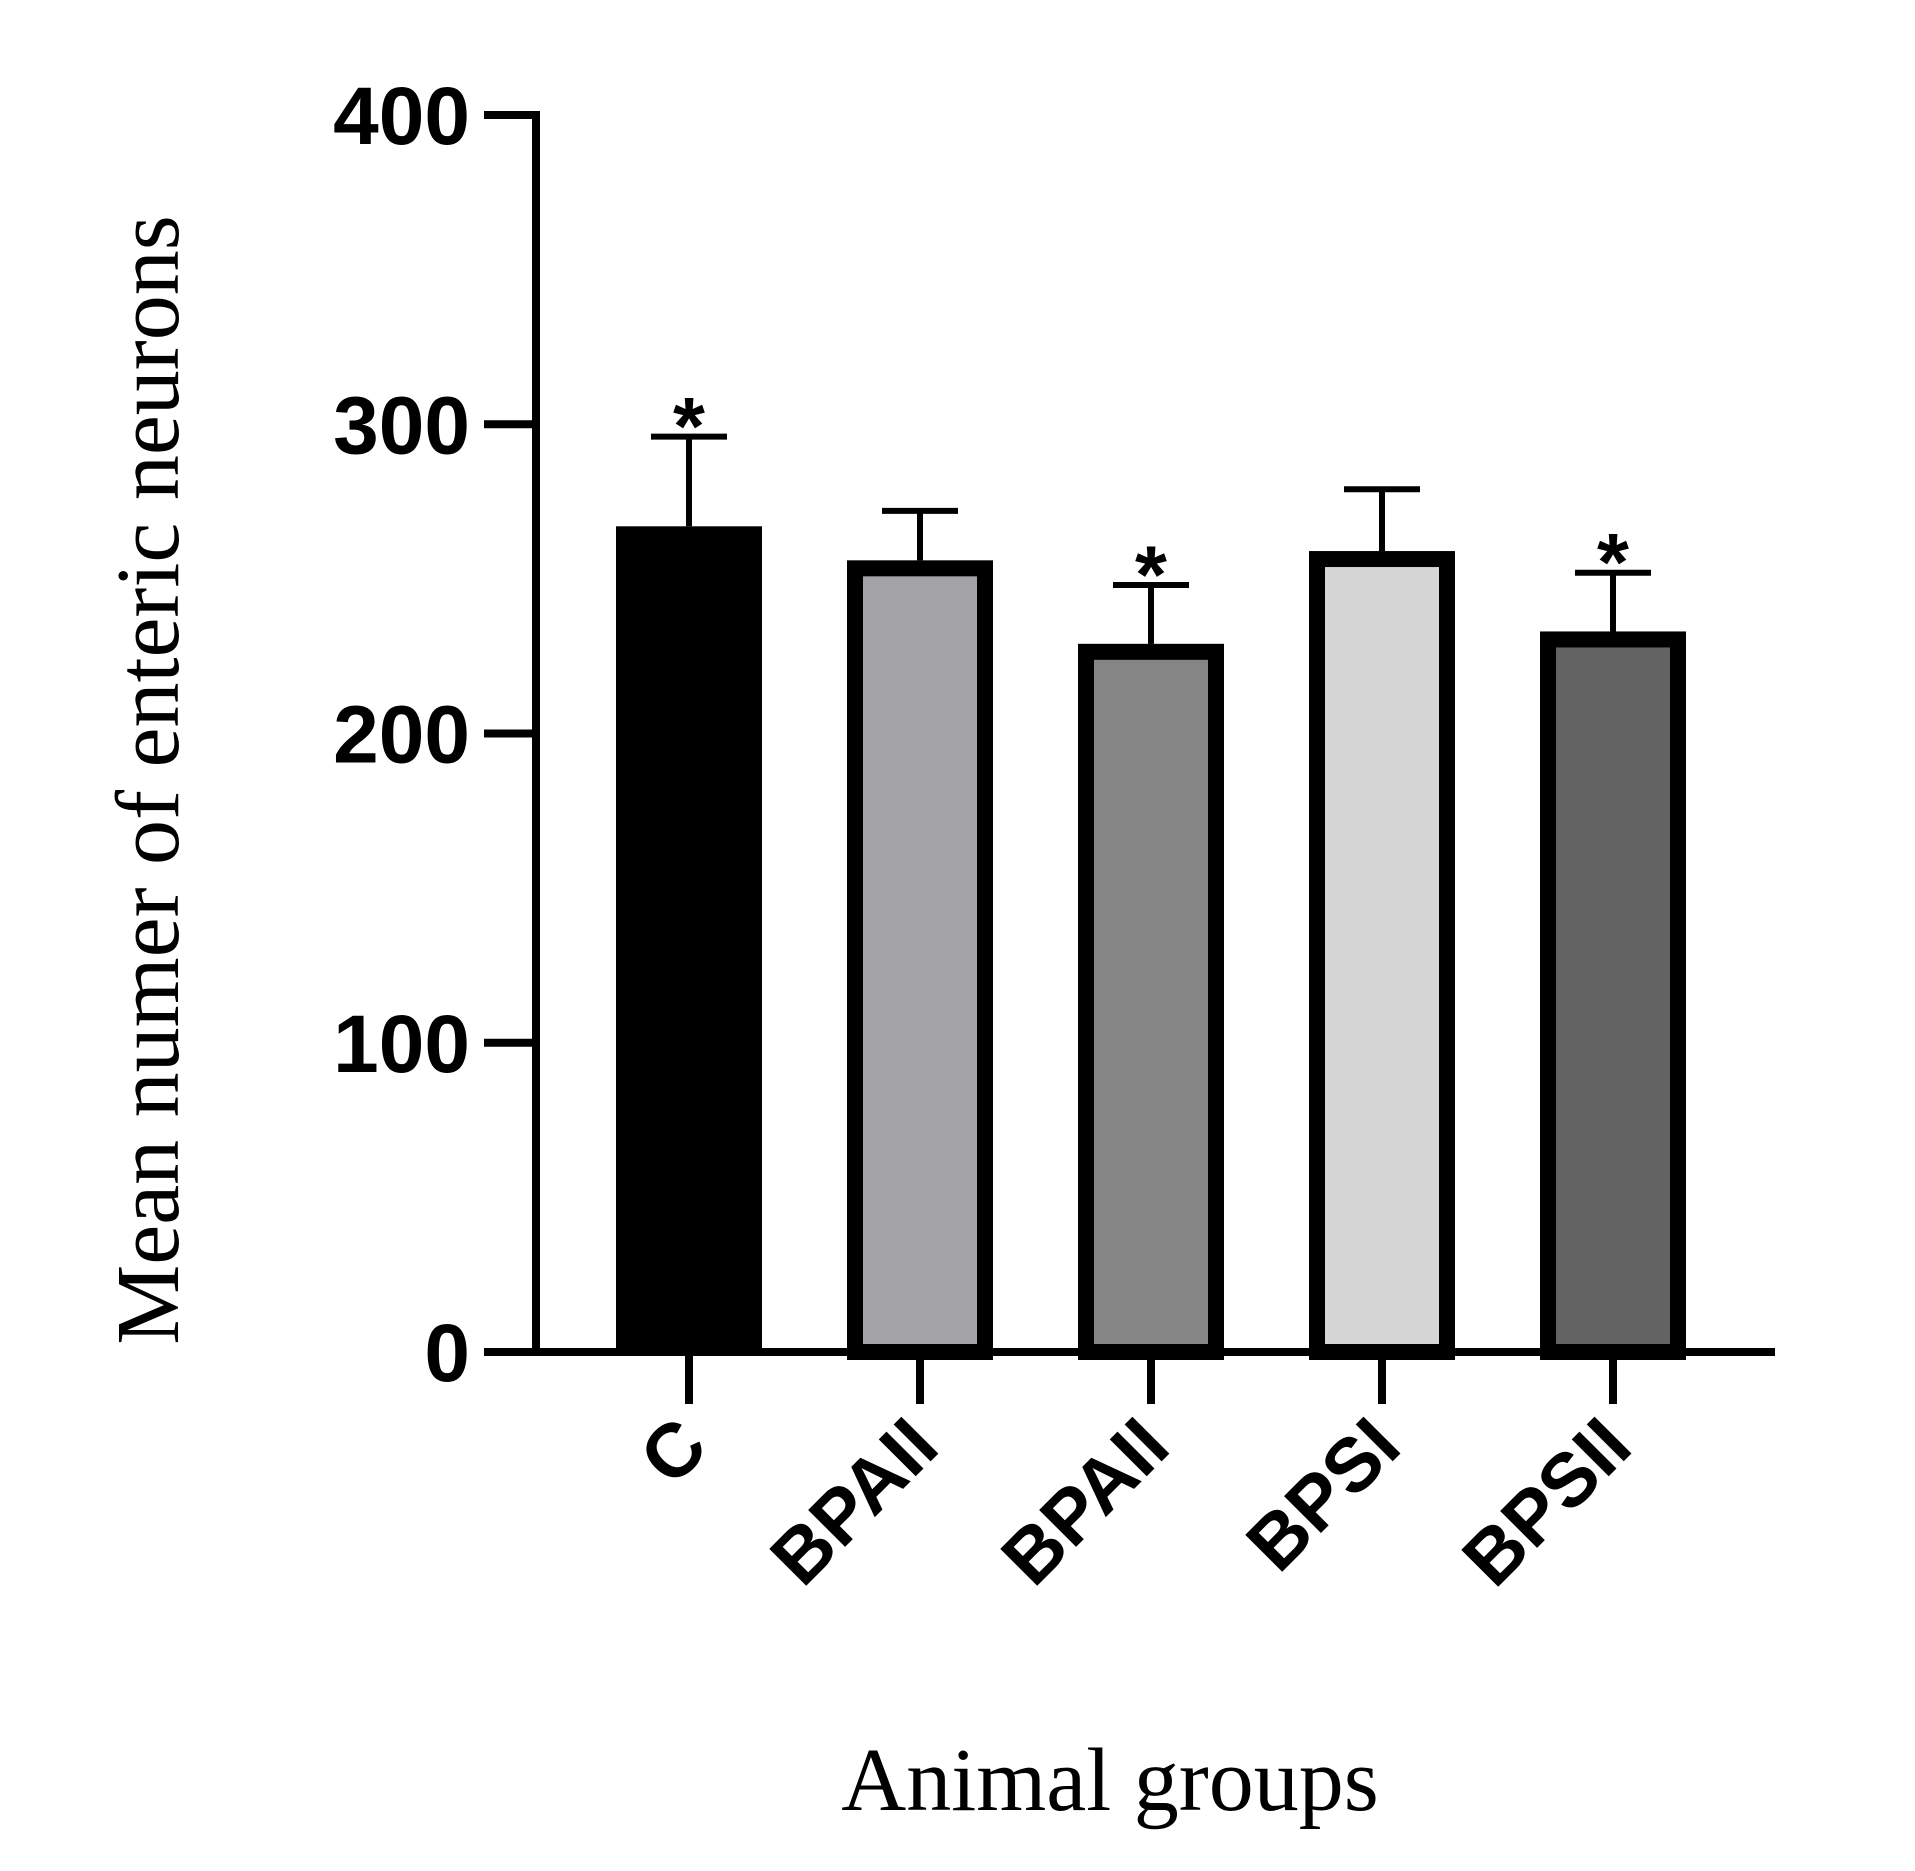 This screenshot has width=1915, height=1871. Describe the element at coordinates (447, 1353) in the screenshot. I see `y-tick-label: 0` at that location.